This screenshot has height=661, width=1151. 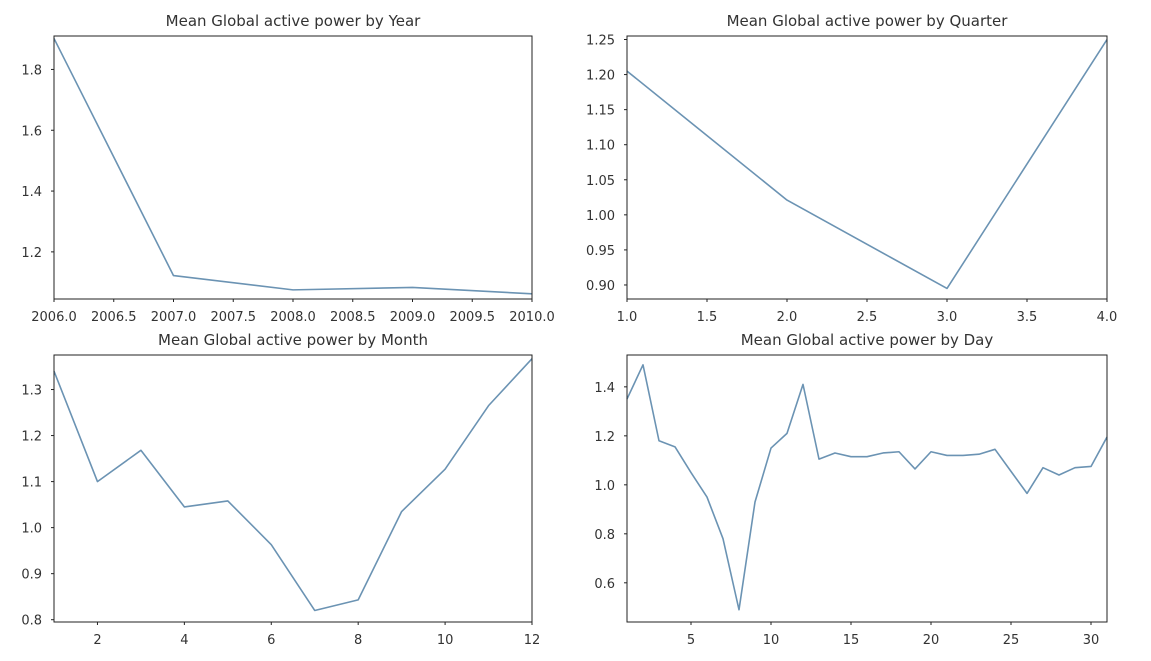 I want to click on x-tick-label: 2006.0, so click(x=54, y=317).